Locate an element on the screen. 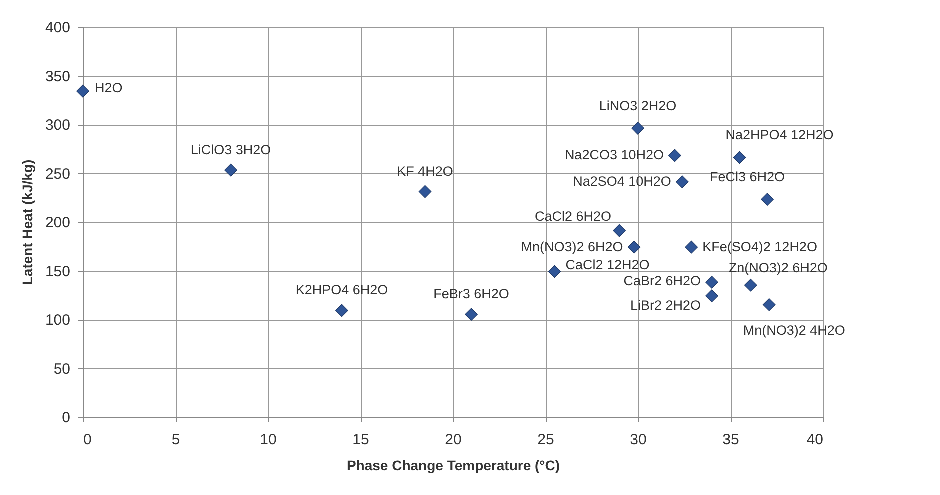 The image size is (940, 495). x-tick-label: 40 is located at coordinates (815, 440).